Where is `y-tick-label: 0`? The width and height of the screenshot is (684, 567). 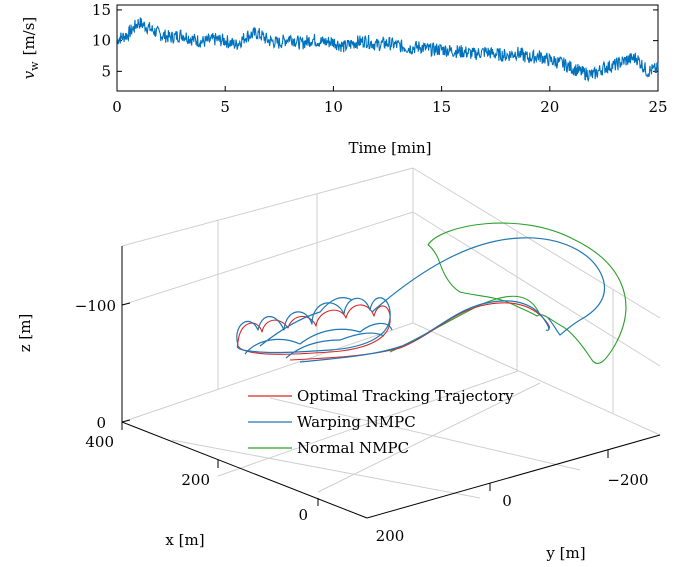
y-tick-label: 0 is located at coordinates (507, 501).